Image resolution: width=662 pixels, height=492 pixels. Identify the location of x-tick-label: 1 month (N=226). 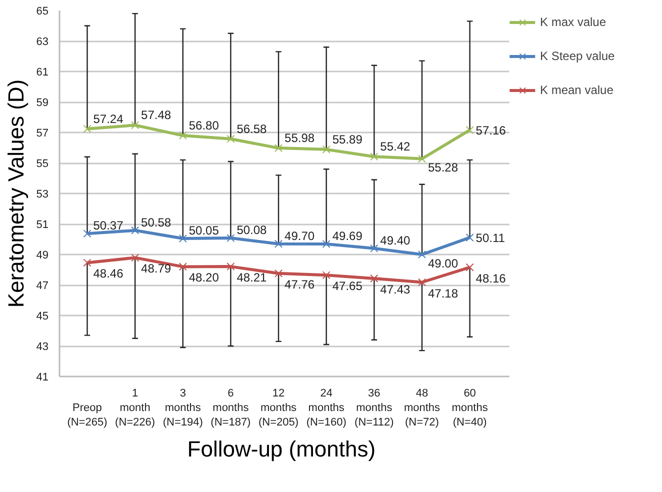
(135, 408).